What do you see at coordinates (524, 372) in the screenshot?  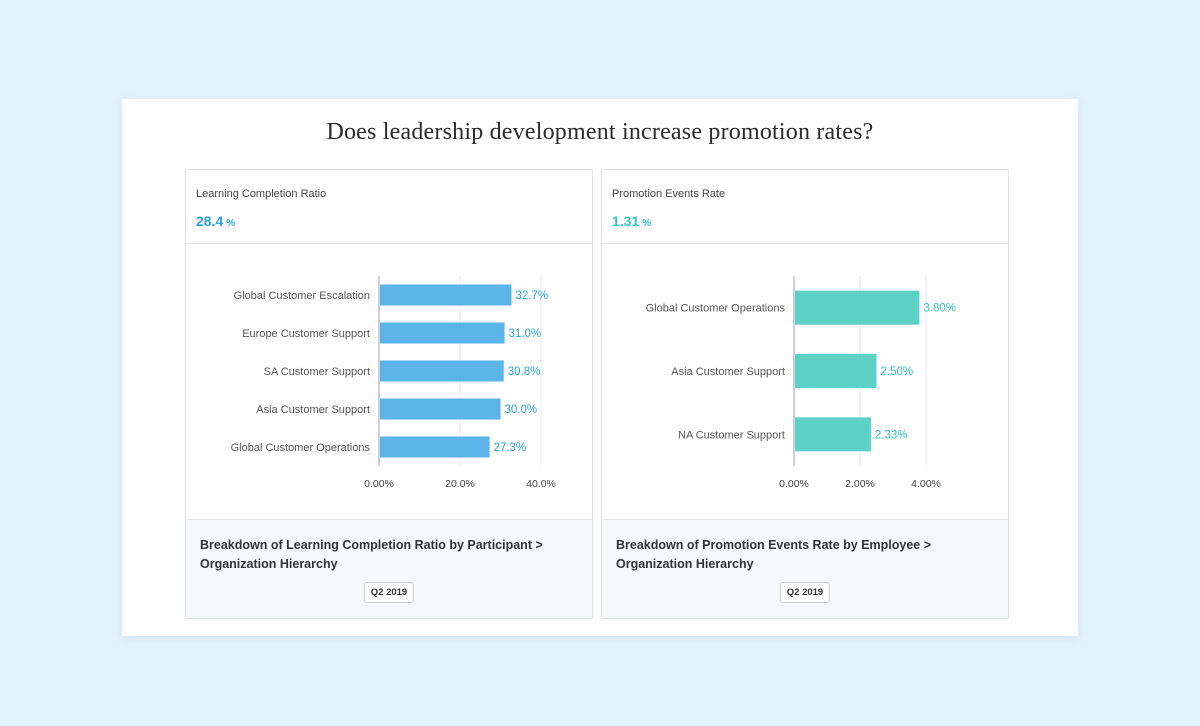 I see `value-label: 30.8%` at bounding box center [524, 372].